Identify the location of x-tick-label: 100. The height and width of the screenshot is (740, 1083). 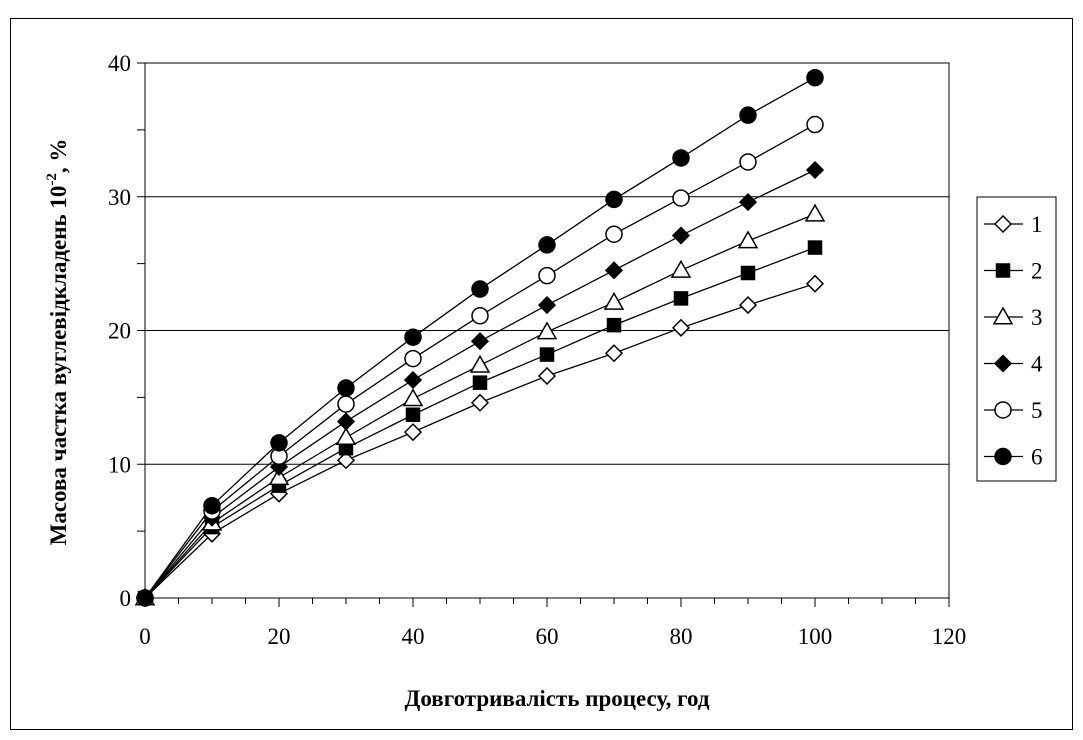
(815, 636).